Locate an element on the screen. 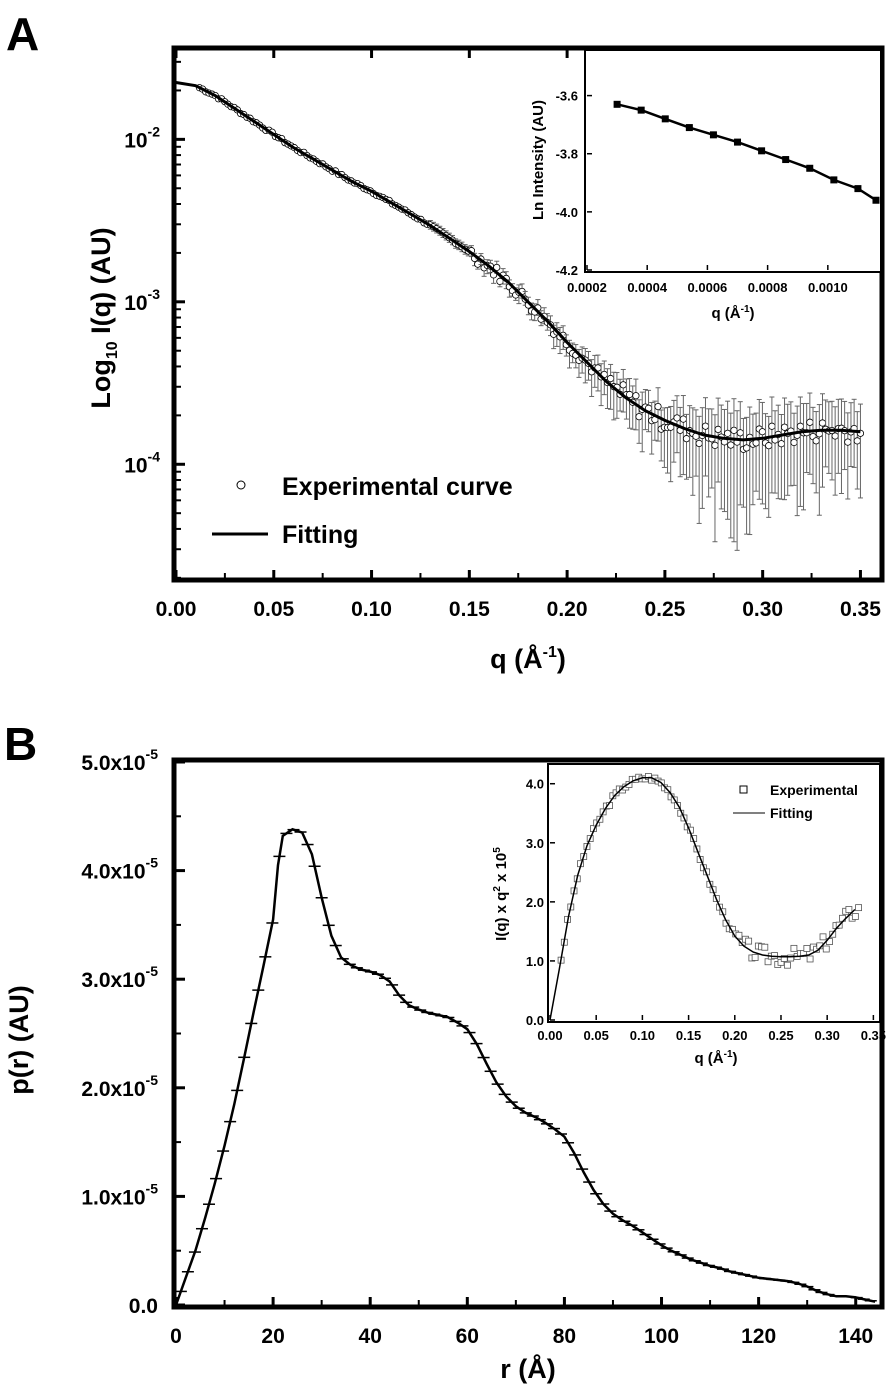  y-tick-label: 10-2 is located at coordinates (142, 137).